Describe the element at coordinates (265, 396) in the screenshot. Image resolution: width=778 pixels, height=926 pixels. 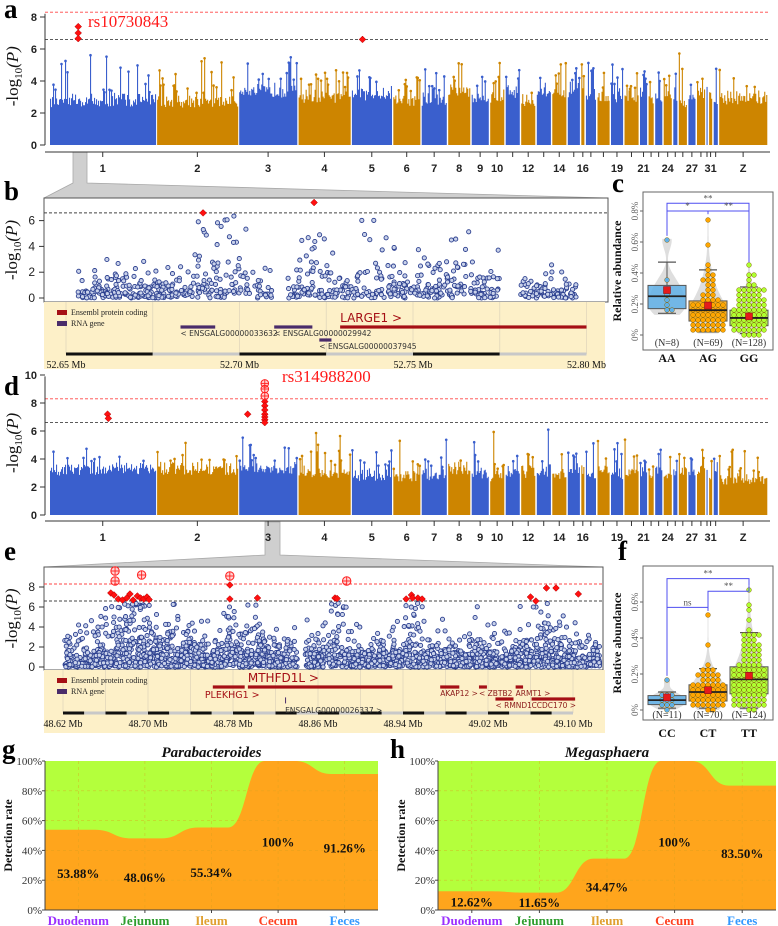
I see `lead-snp-marker` at that location.